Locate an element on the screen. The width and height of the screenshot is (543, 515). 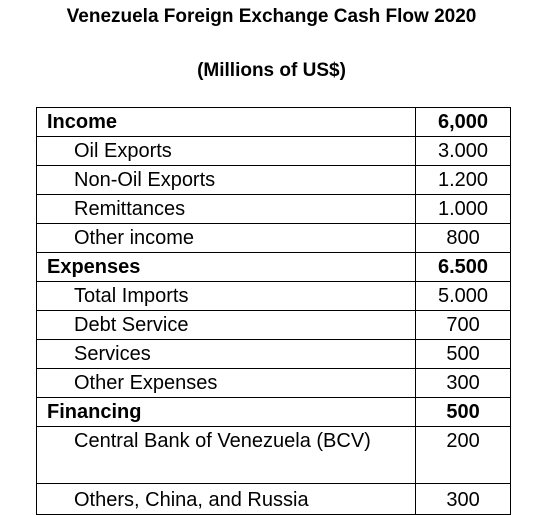
table-row: Remittances 1.000 is located at coordinates (273, 209).